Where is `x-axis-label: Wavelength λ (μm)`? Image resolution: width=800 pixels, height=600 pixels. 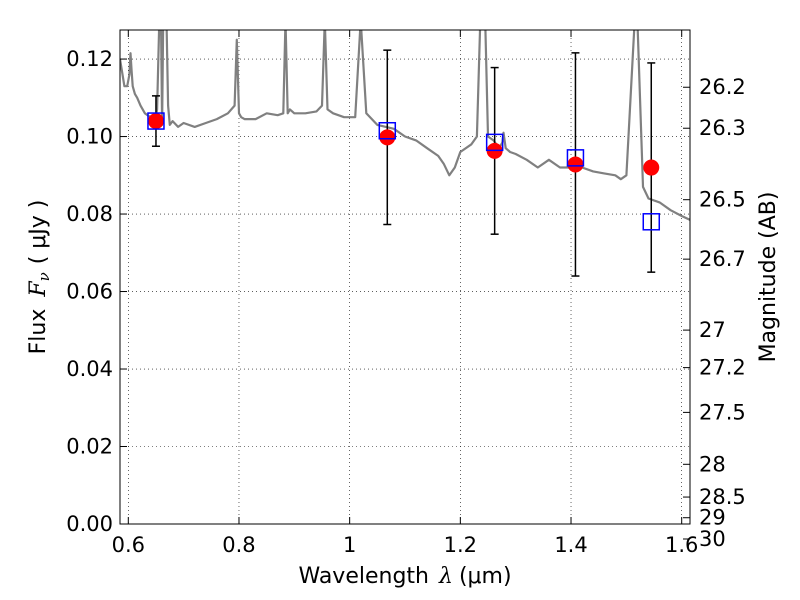 x-axis-label: Wavelength λ (μm) is located at coordinates (404, 576).